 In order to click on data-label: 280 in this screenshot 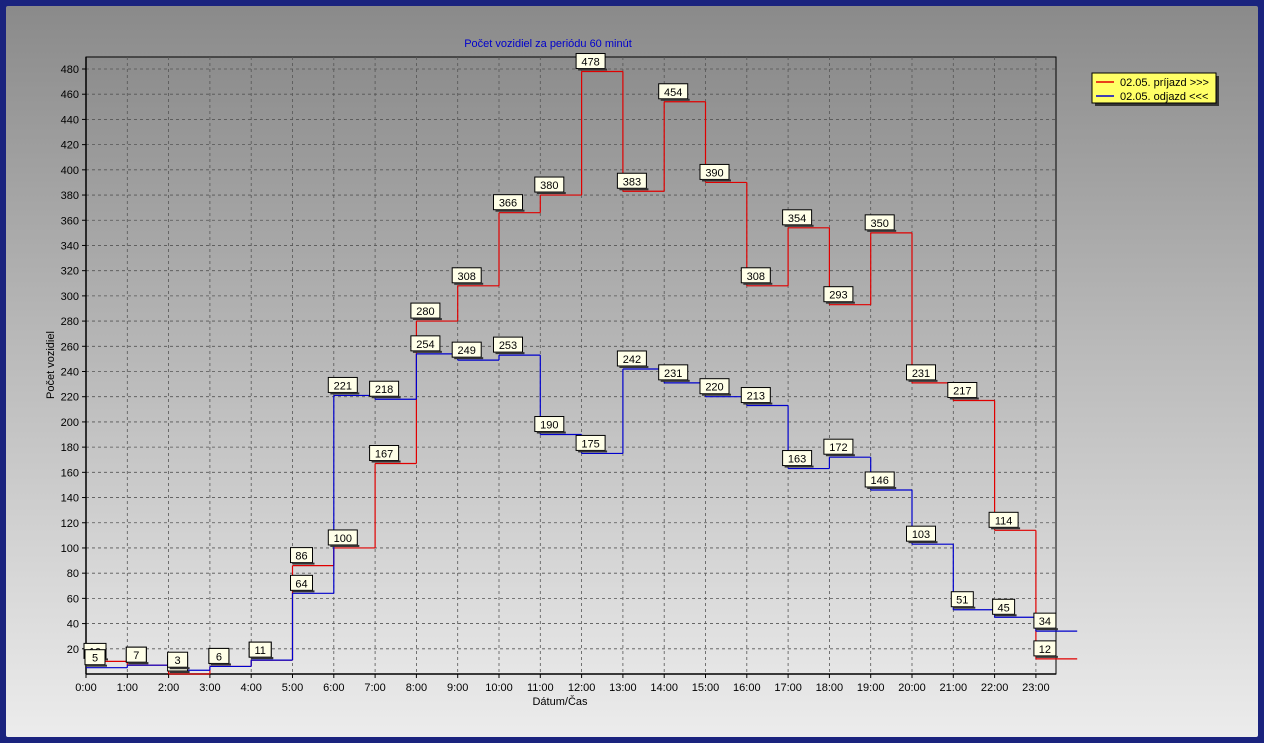, I will do `click(425, 312)`.